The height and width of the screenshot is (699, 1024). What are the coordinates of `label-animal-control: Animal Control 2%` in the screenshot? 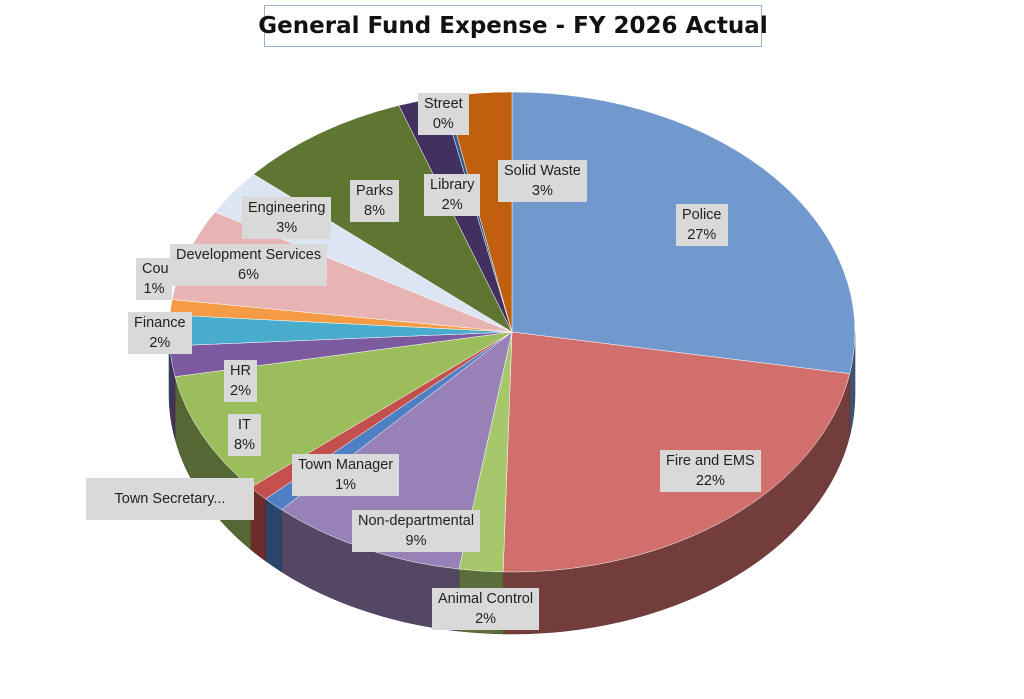 It's located at (486, 609).